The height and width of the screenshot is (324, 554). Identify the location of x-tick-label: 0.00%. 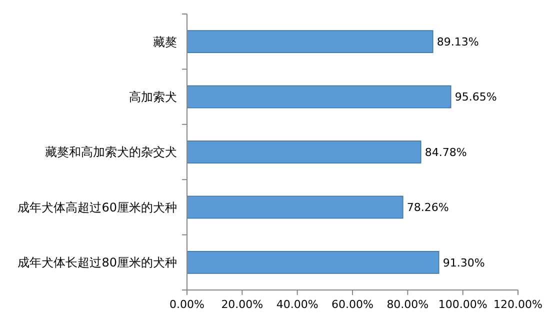
(187, 304).